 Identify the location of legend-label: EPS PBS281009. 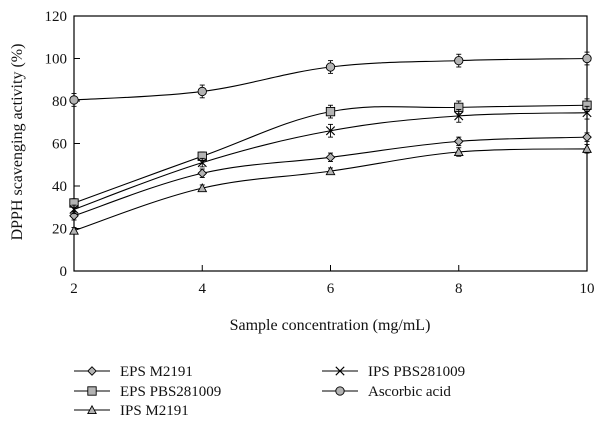
(170, 392).